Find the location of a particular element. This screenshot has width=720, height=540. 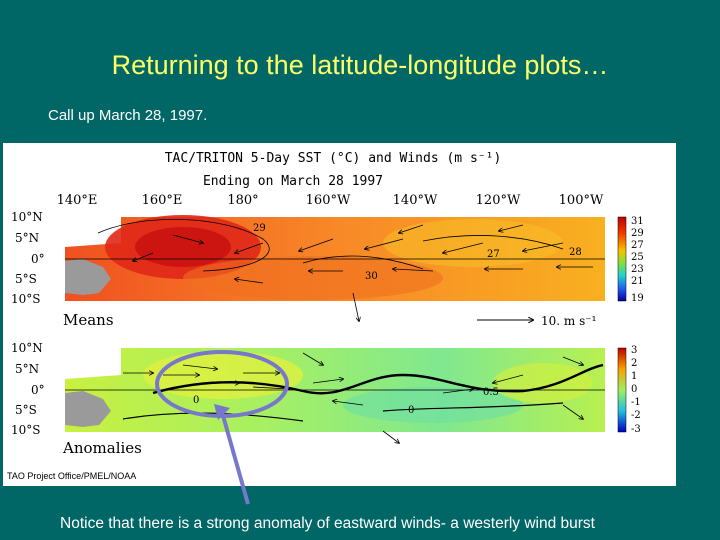

means-contour-label: 29 is located at coordinates (259, 228).